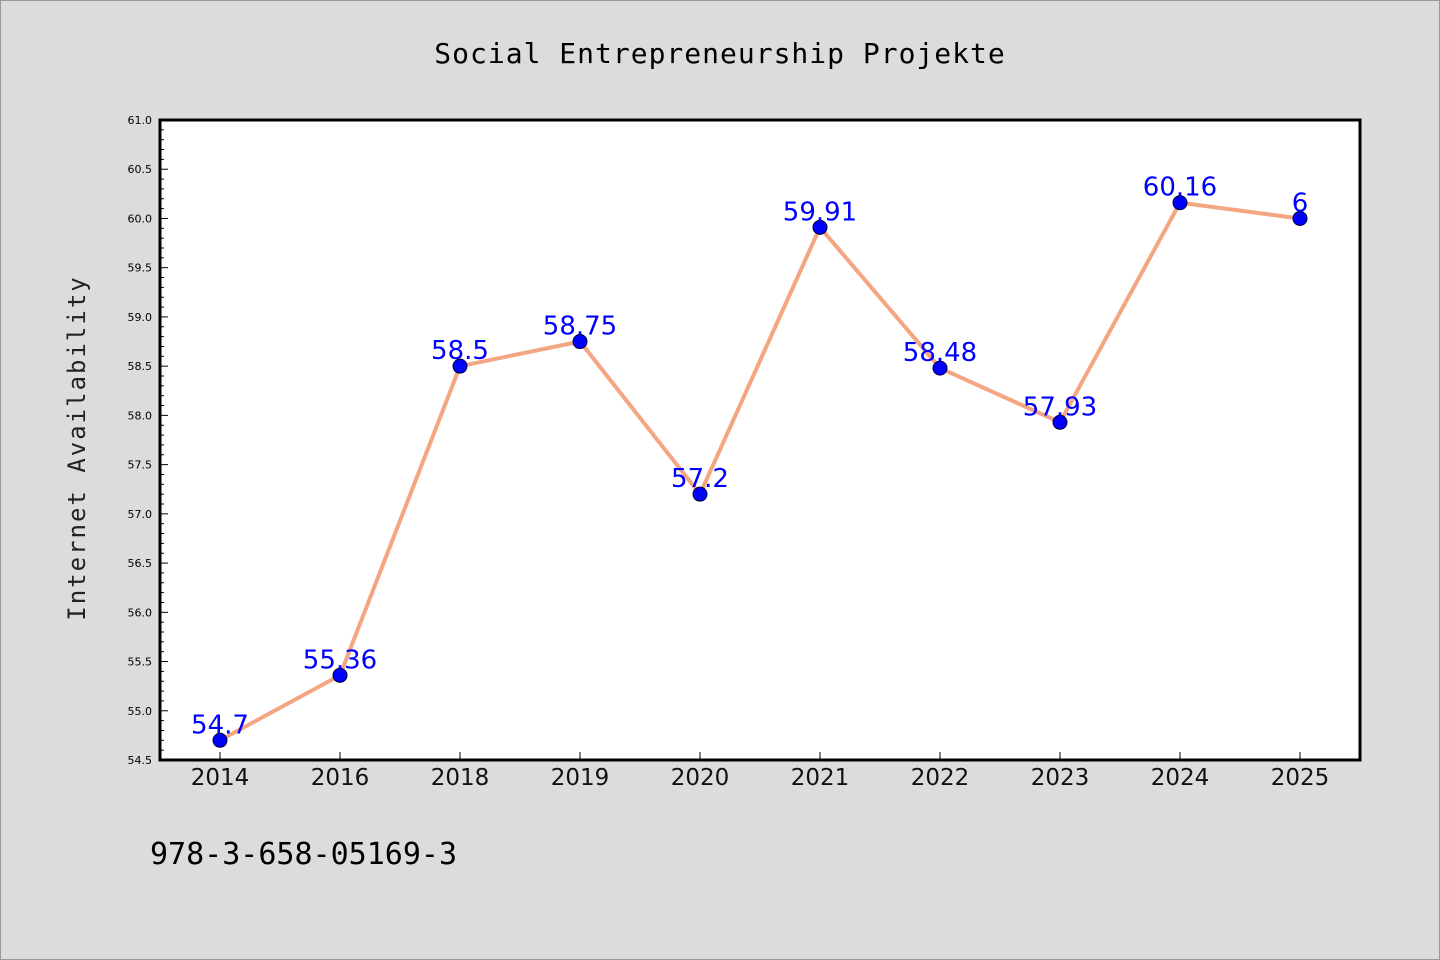 The width and height of the screenshot is (1440, 960). I want to click on x-tick-label: 2022, so click(940, 778).